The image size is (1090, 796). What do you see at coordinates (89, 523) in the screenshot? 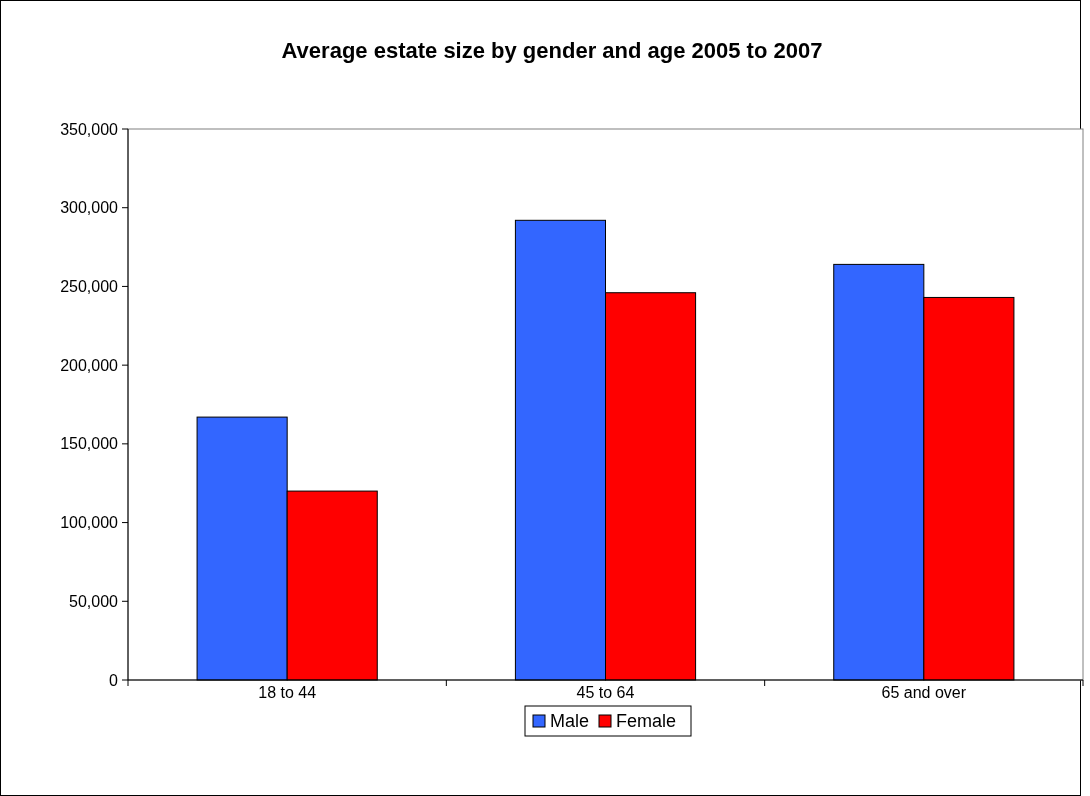
I see `y-tick-label: 100,000` at bounding box center [89, 523].